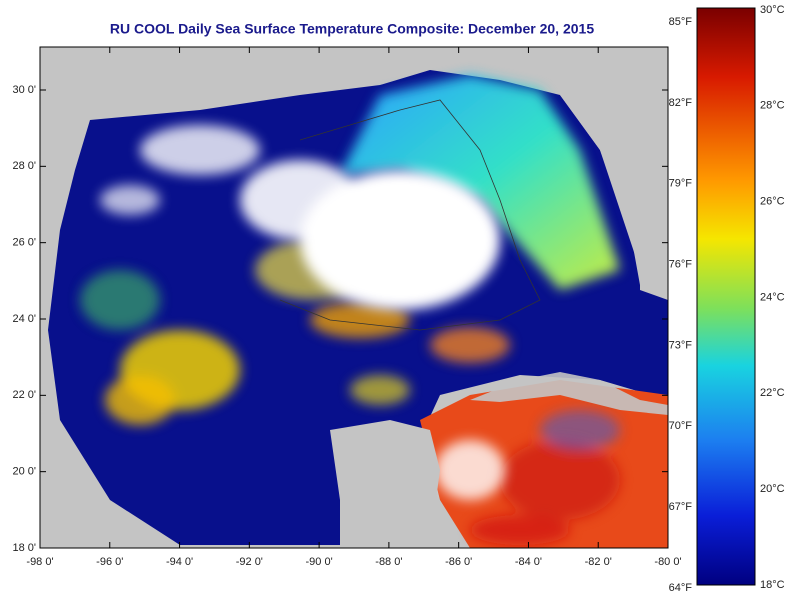  I want to click on lon-label: -92 0', so click(249, 562).